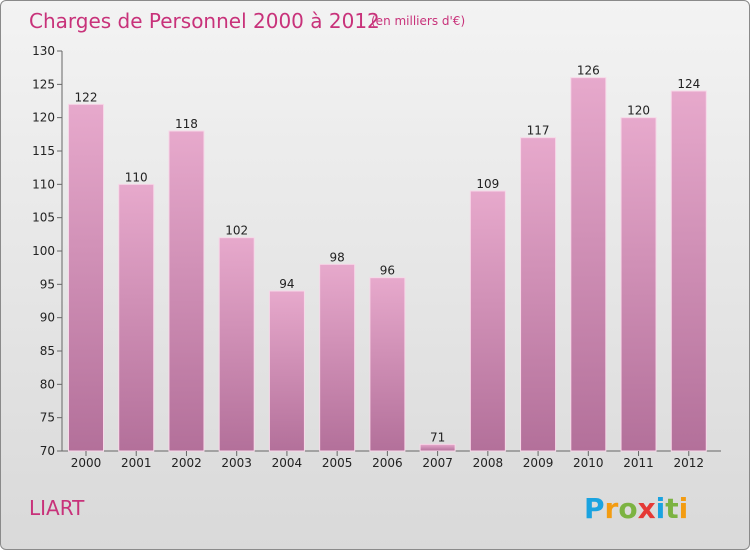 This screenshot has width=750, height=550. Describe the element at coordinates (487, 184) in the screenshot. I see `value-label-2008: 109` at that location.